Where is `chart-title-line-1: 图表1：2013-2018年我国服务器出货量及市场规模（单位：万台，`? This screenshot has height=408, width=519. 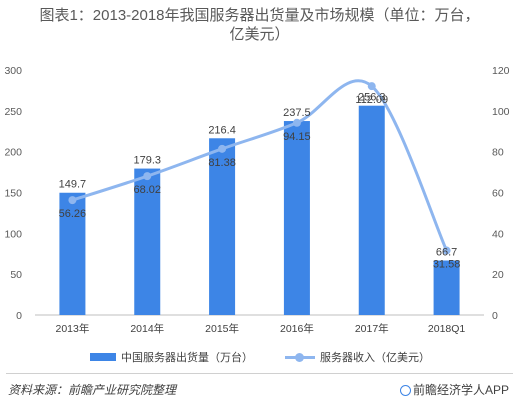 chart-title-line-1: 图表1：2013-2018年我国服务器出货量及市场规模（单位：万台， is located at coordinates (259, 15).